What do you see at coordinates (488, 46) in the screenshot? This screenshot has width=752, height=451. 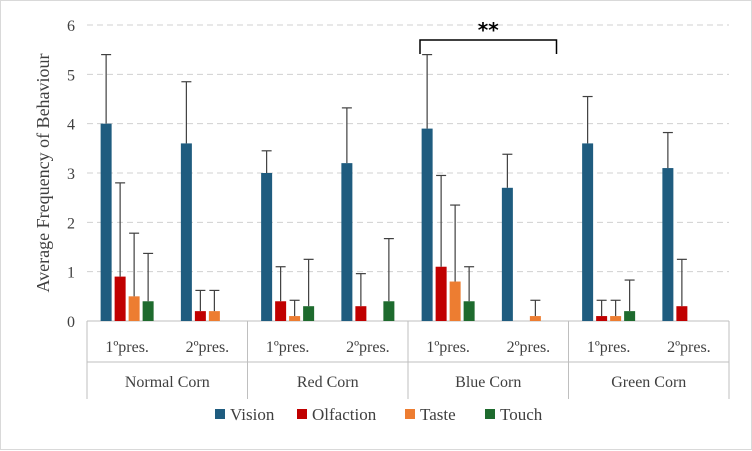 I see `significance-bracket` at bounding box center [488, 46].